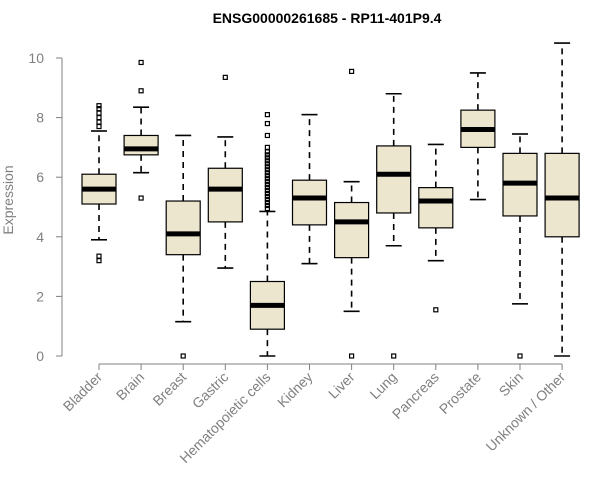  I want to click on box-pancreas, so click(436, 228).